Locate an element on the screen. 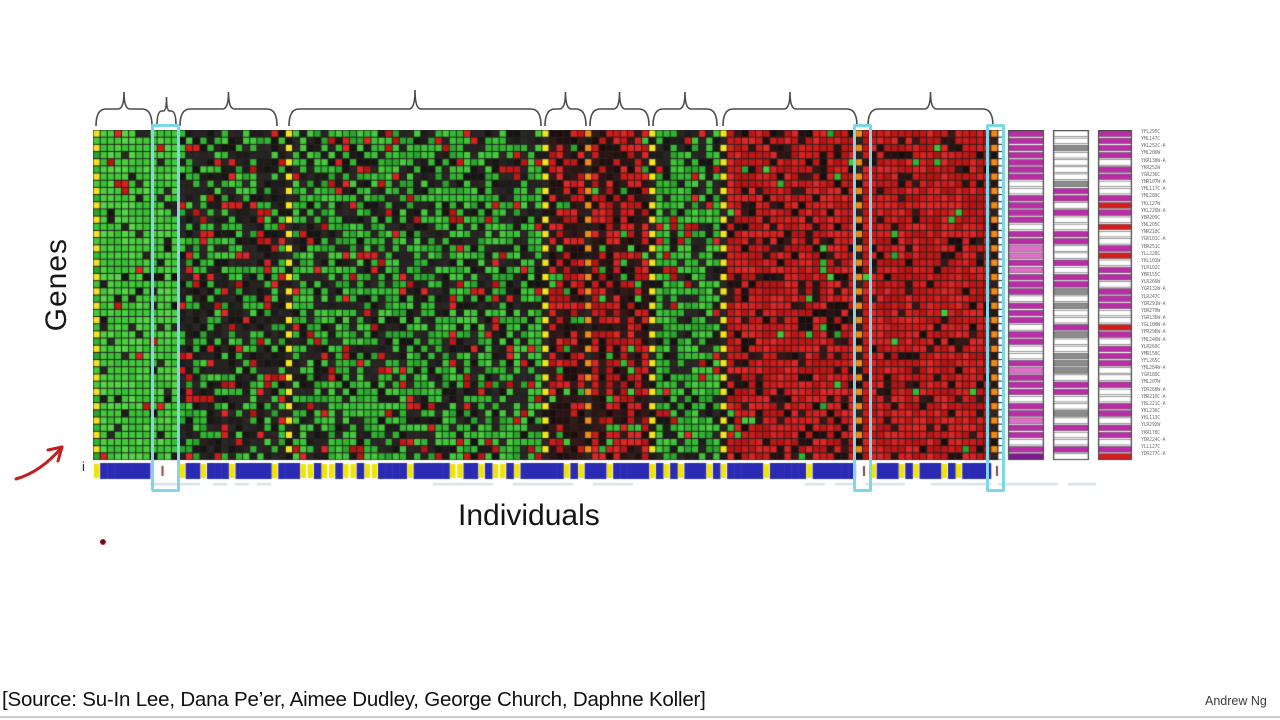 The image size is (1280, 720). gene-label: YDR277C-A is located at coordinates (1153, 454).